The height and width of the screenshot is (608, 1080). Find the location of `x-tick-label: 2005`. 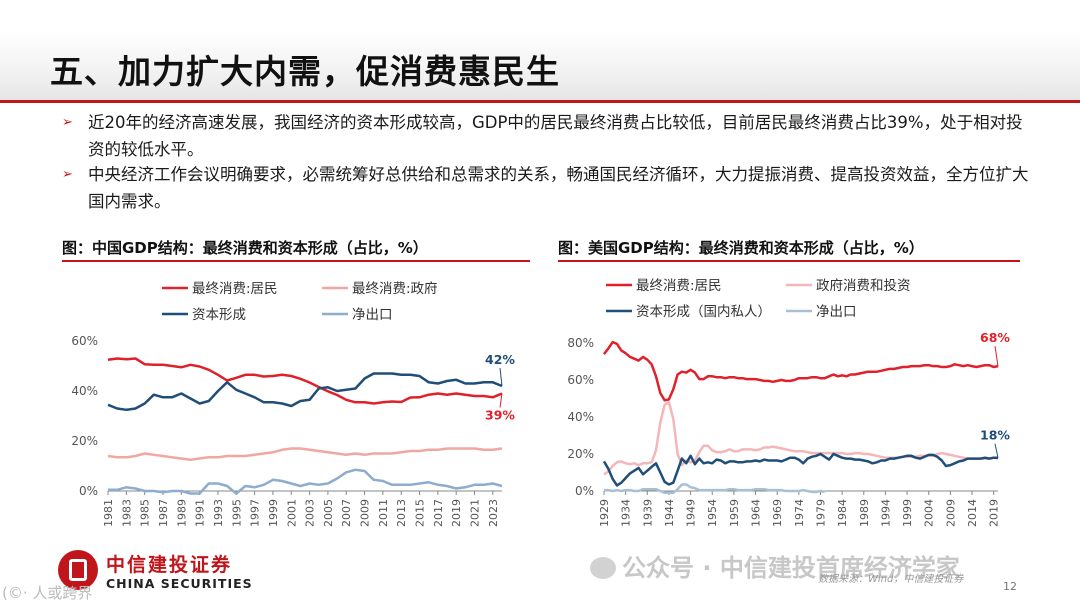

x-tick-label: 2005 is located at coordinates (328, 513).